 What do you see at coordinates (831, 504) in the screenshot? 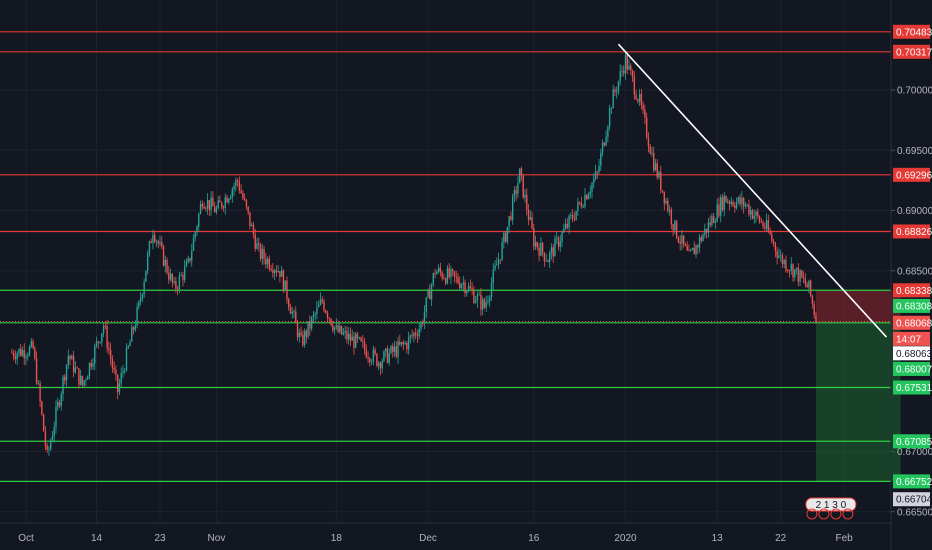
I see `event-badge-box` at bounding box center [831, 504].